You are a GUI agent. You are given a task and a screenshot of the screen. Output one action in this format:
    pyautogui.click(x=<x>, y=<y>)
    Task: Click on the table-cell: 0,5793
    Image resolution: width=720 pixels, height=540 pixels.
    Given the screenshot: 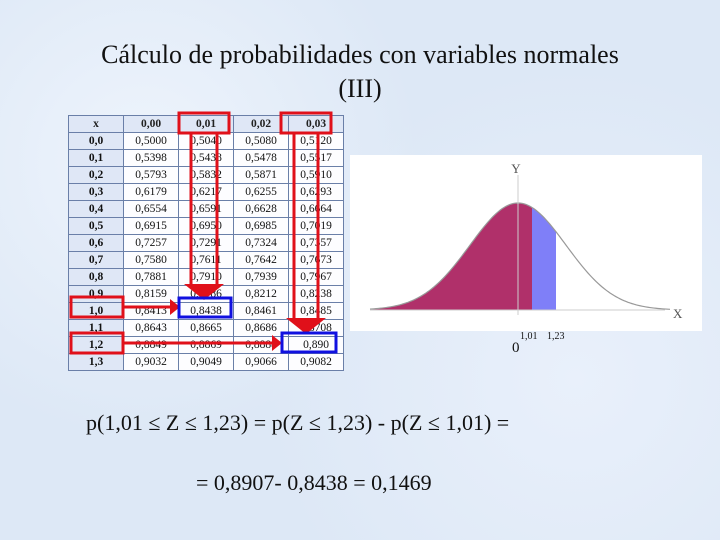 What is the action you would take?
    pyautogui.click(x=151, y=175)
    